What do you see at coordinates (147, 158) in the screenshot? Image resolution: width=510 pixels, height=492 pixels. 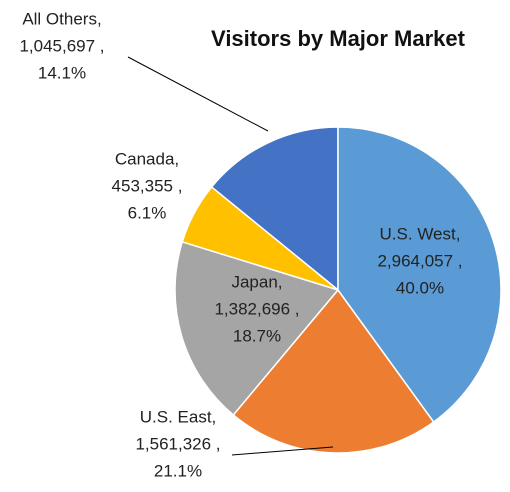 I see `data-label-name: Canada,` at bounding box center [147, 158].